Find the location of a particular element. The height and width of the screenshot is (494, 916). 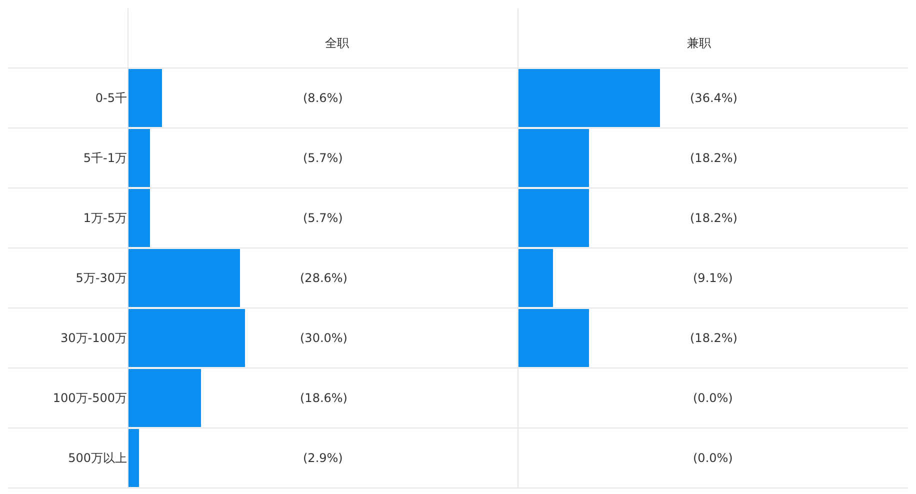

data-label: (2.9%) is located at coordinates (323, 458).